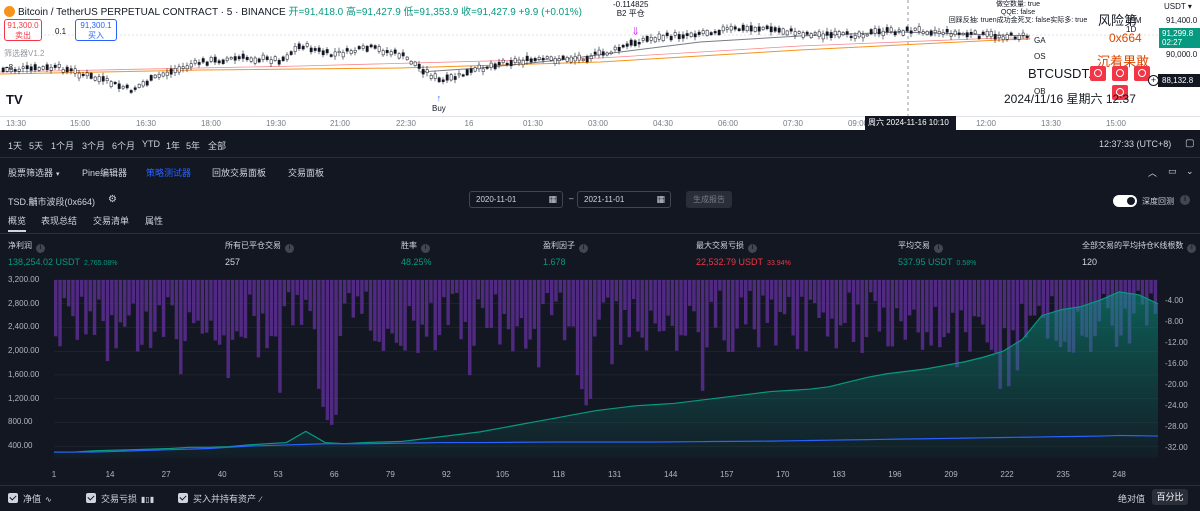  I want to click on tab-pine-editor: Pine编辑器, so click(104, 172).